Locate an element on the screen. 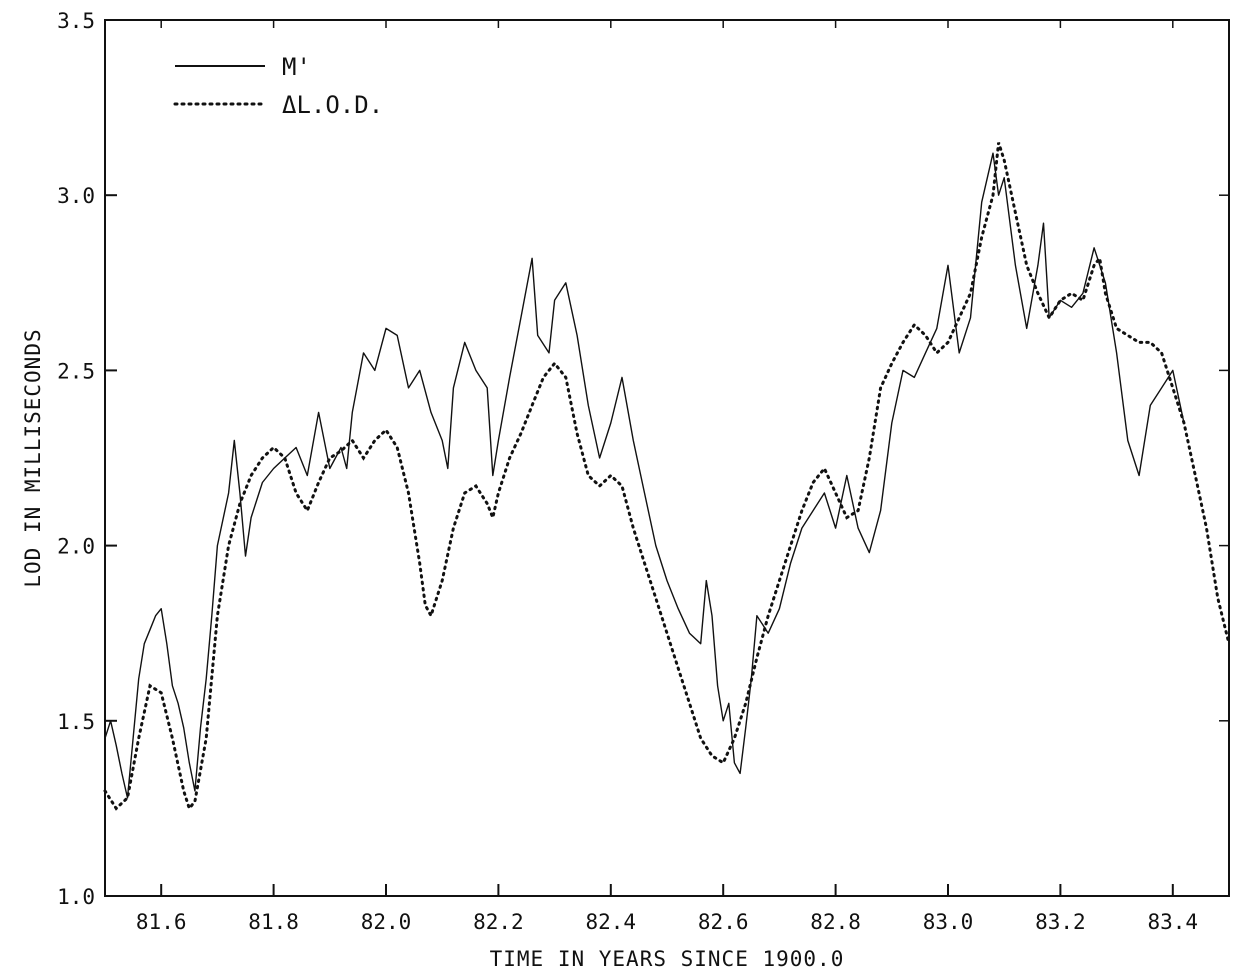  legend-label-m-prime: M' is located at coordinates (296, 67).